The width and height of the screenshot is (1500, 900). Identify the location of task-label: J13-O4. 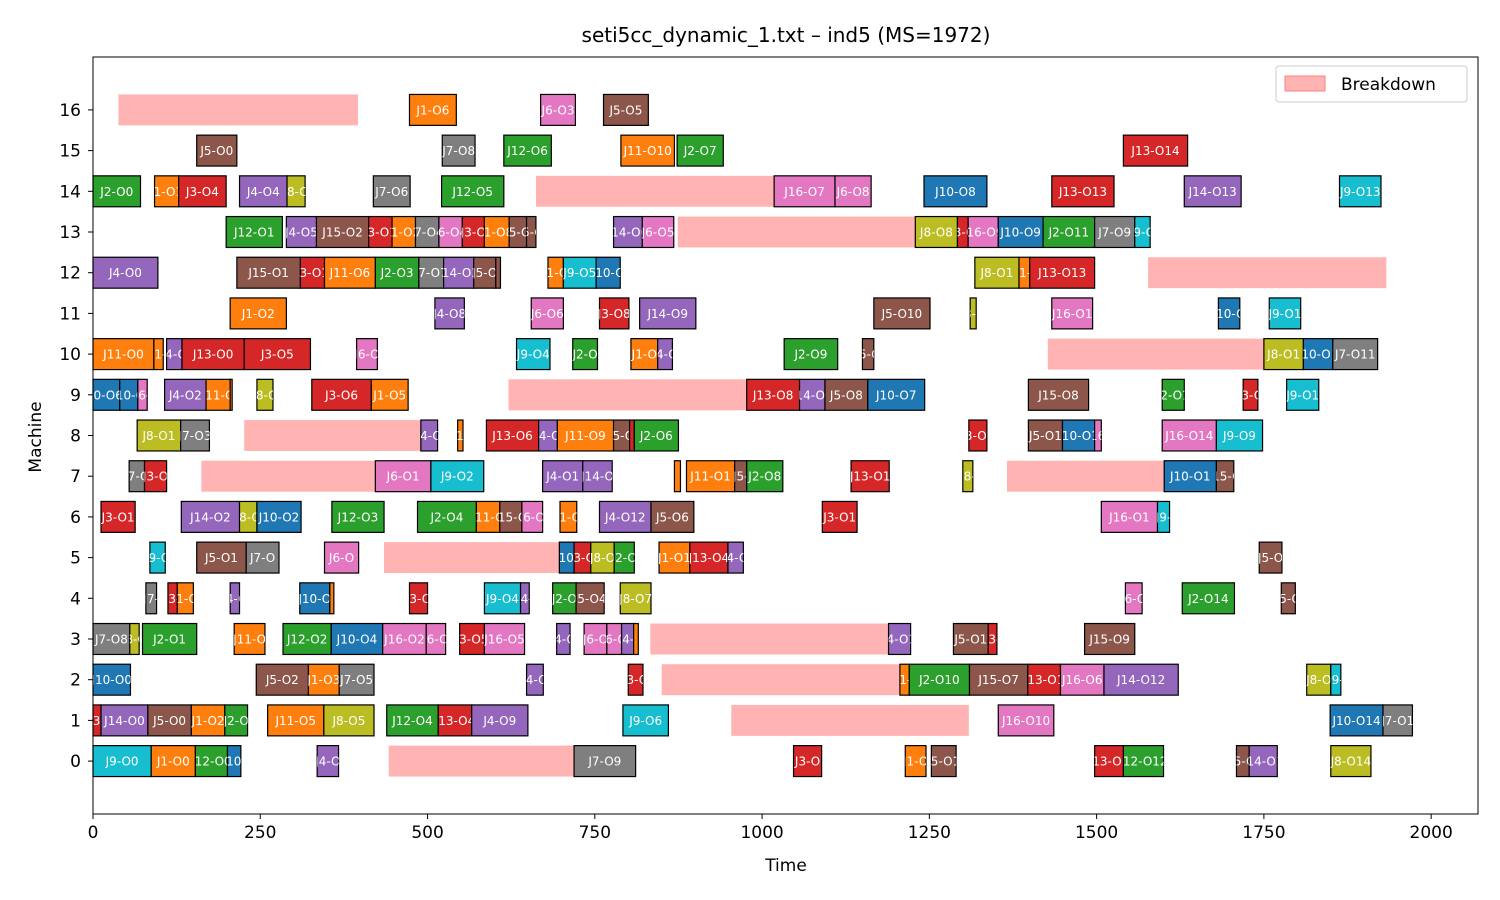
(455, 721).